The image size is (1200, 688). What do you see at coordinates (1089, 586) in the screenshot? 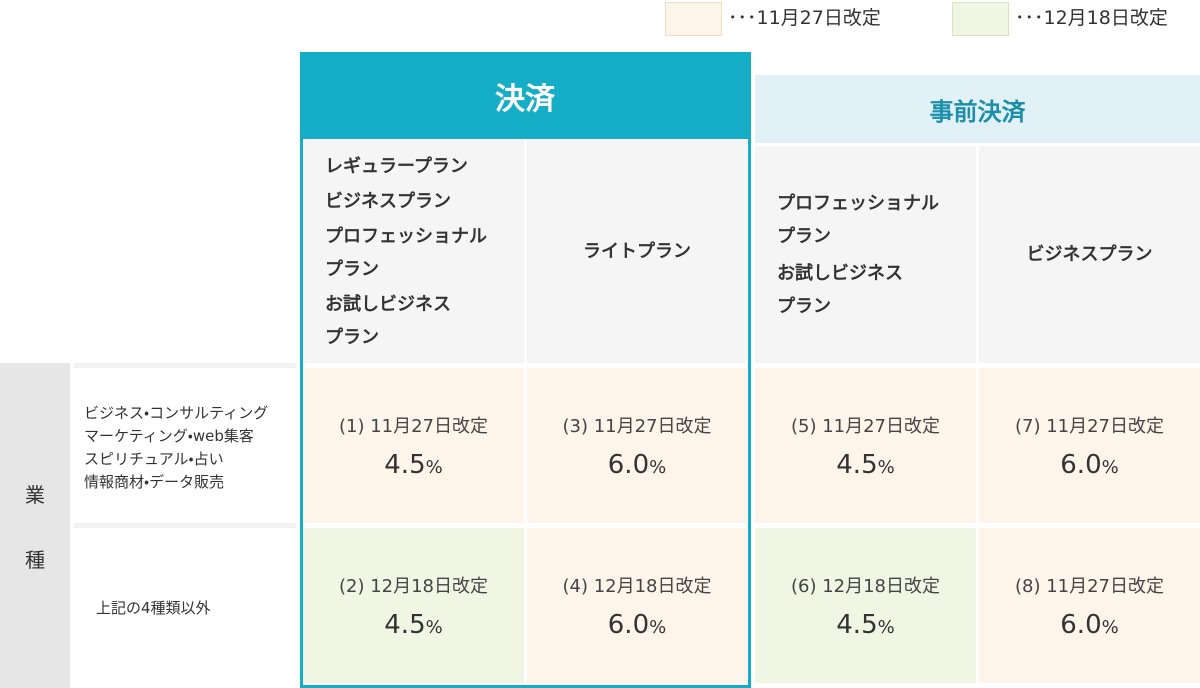
I see `revision-label: (8) 11月27日改定` at bounding box center [1089, 586].